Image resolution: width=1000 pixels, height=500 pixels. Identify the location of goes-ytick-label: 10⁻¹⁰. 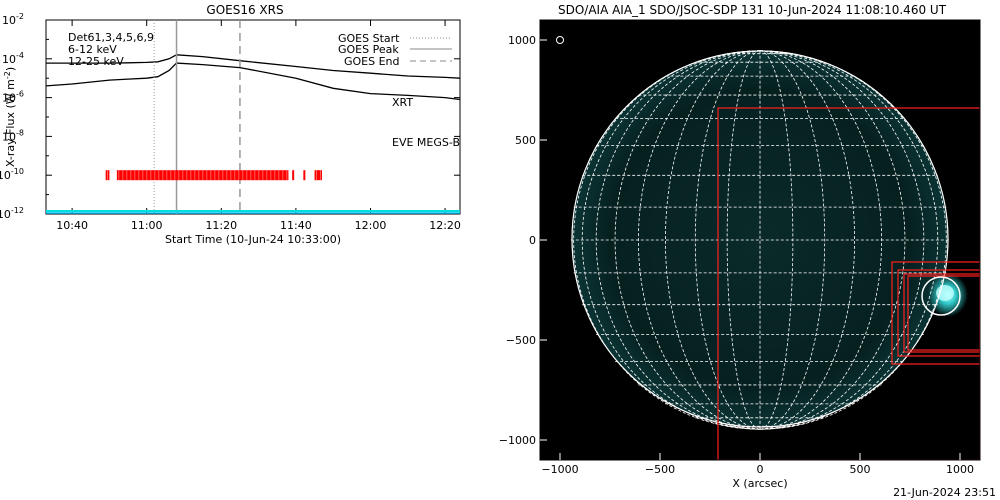
(12, 174).